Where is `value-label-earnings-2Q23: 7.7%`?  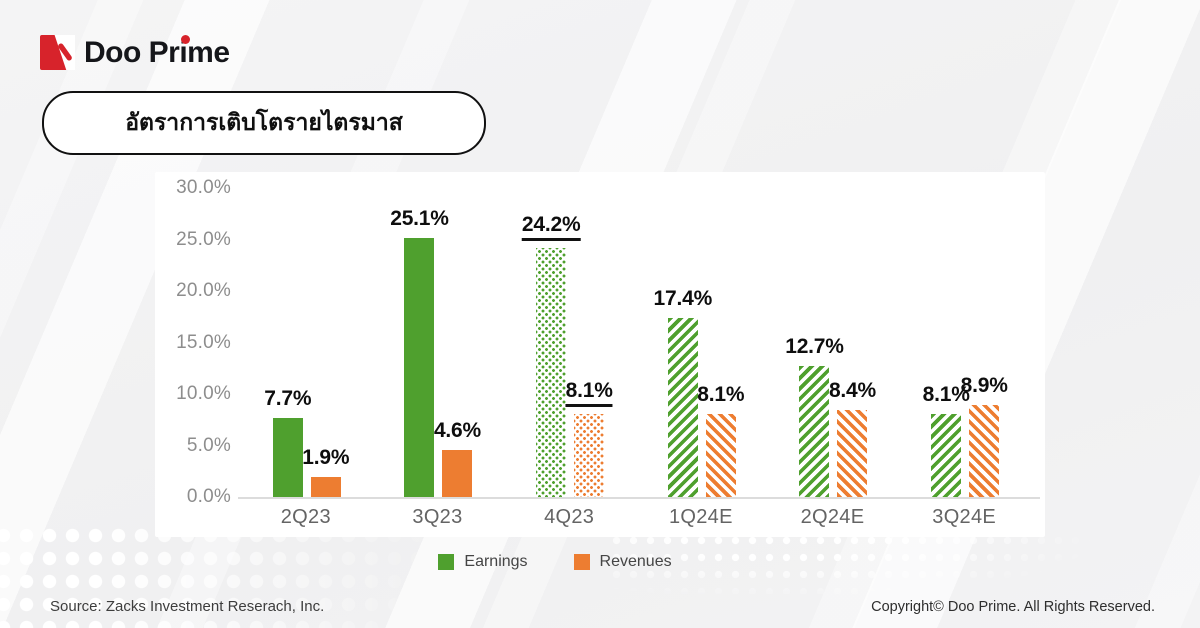
value-label-earnings-2Q23: 7.7% is located at coordinates (288, 398).